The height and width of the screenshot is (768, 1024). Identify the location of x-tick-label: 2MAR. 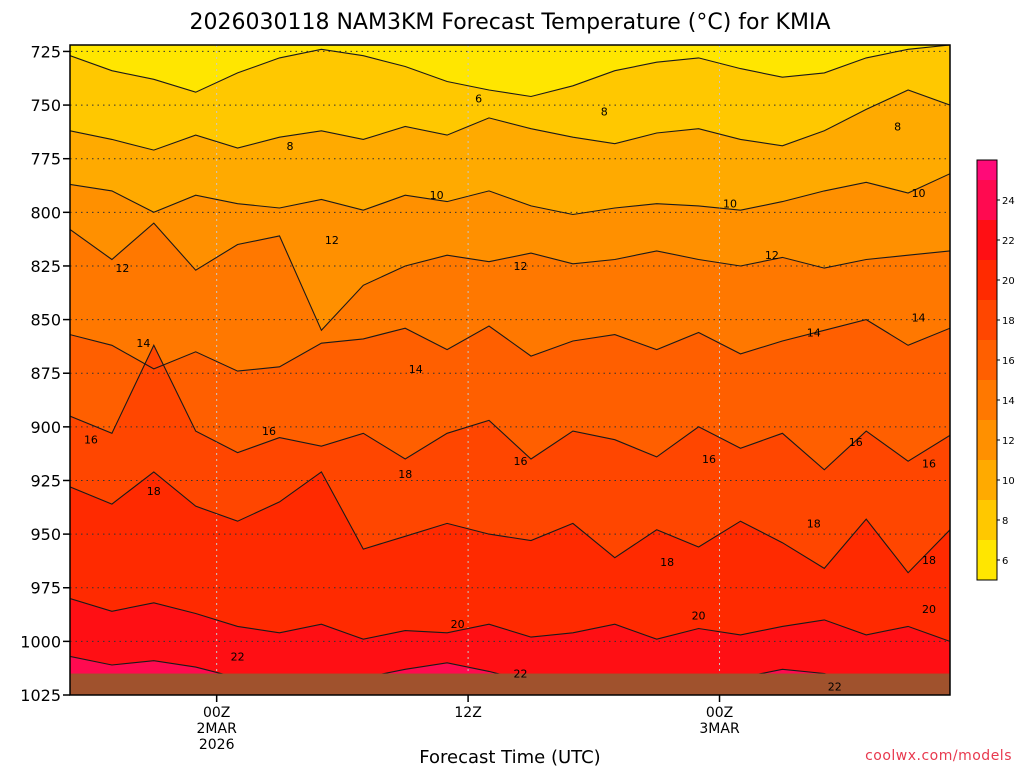
(217, 729).